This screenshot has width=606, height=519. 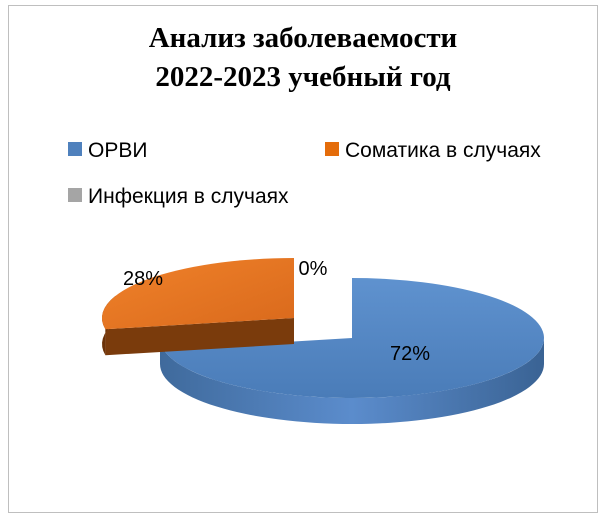 What do you see at coordinates (332, 149) in the screenshot?
I see `legend-swatch-somatika` at bounding box center [332, 149].